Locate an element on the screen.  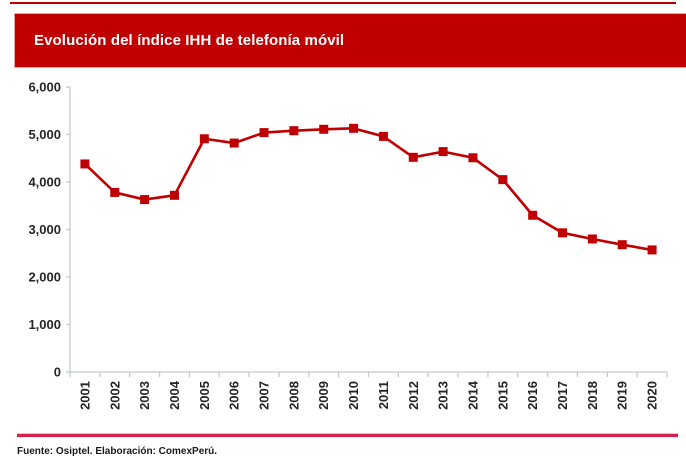
y-axis-tick-label: 2,000 is located at coordinates (44, 277).